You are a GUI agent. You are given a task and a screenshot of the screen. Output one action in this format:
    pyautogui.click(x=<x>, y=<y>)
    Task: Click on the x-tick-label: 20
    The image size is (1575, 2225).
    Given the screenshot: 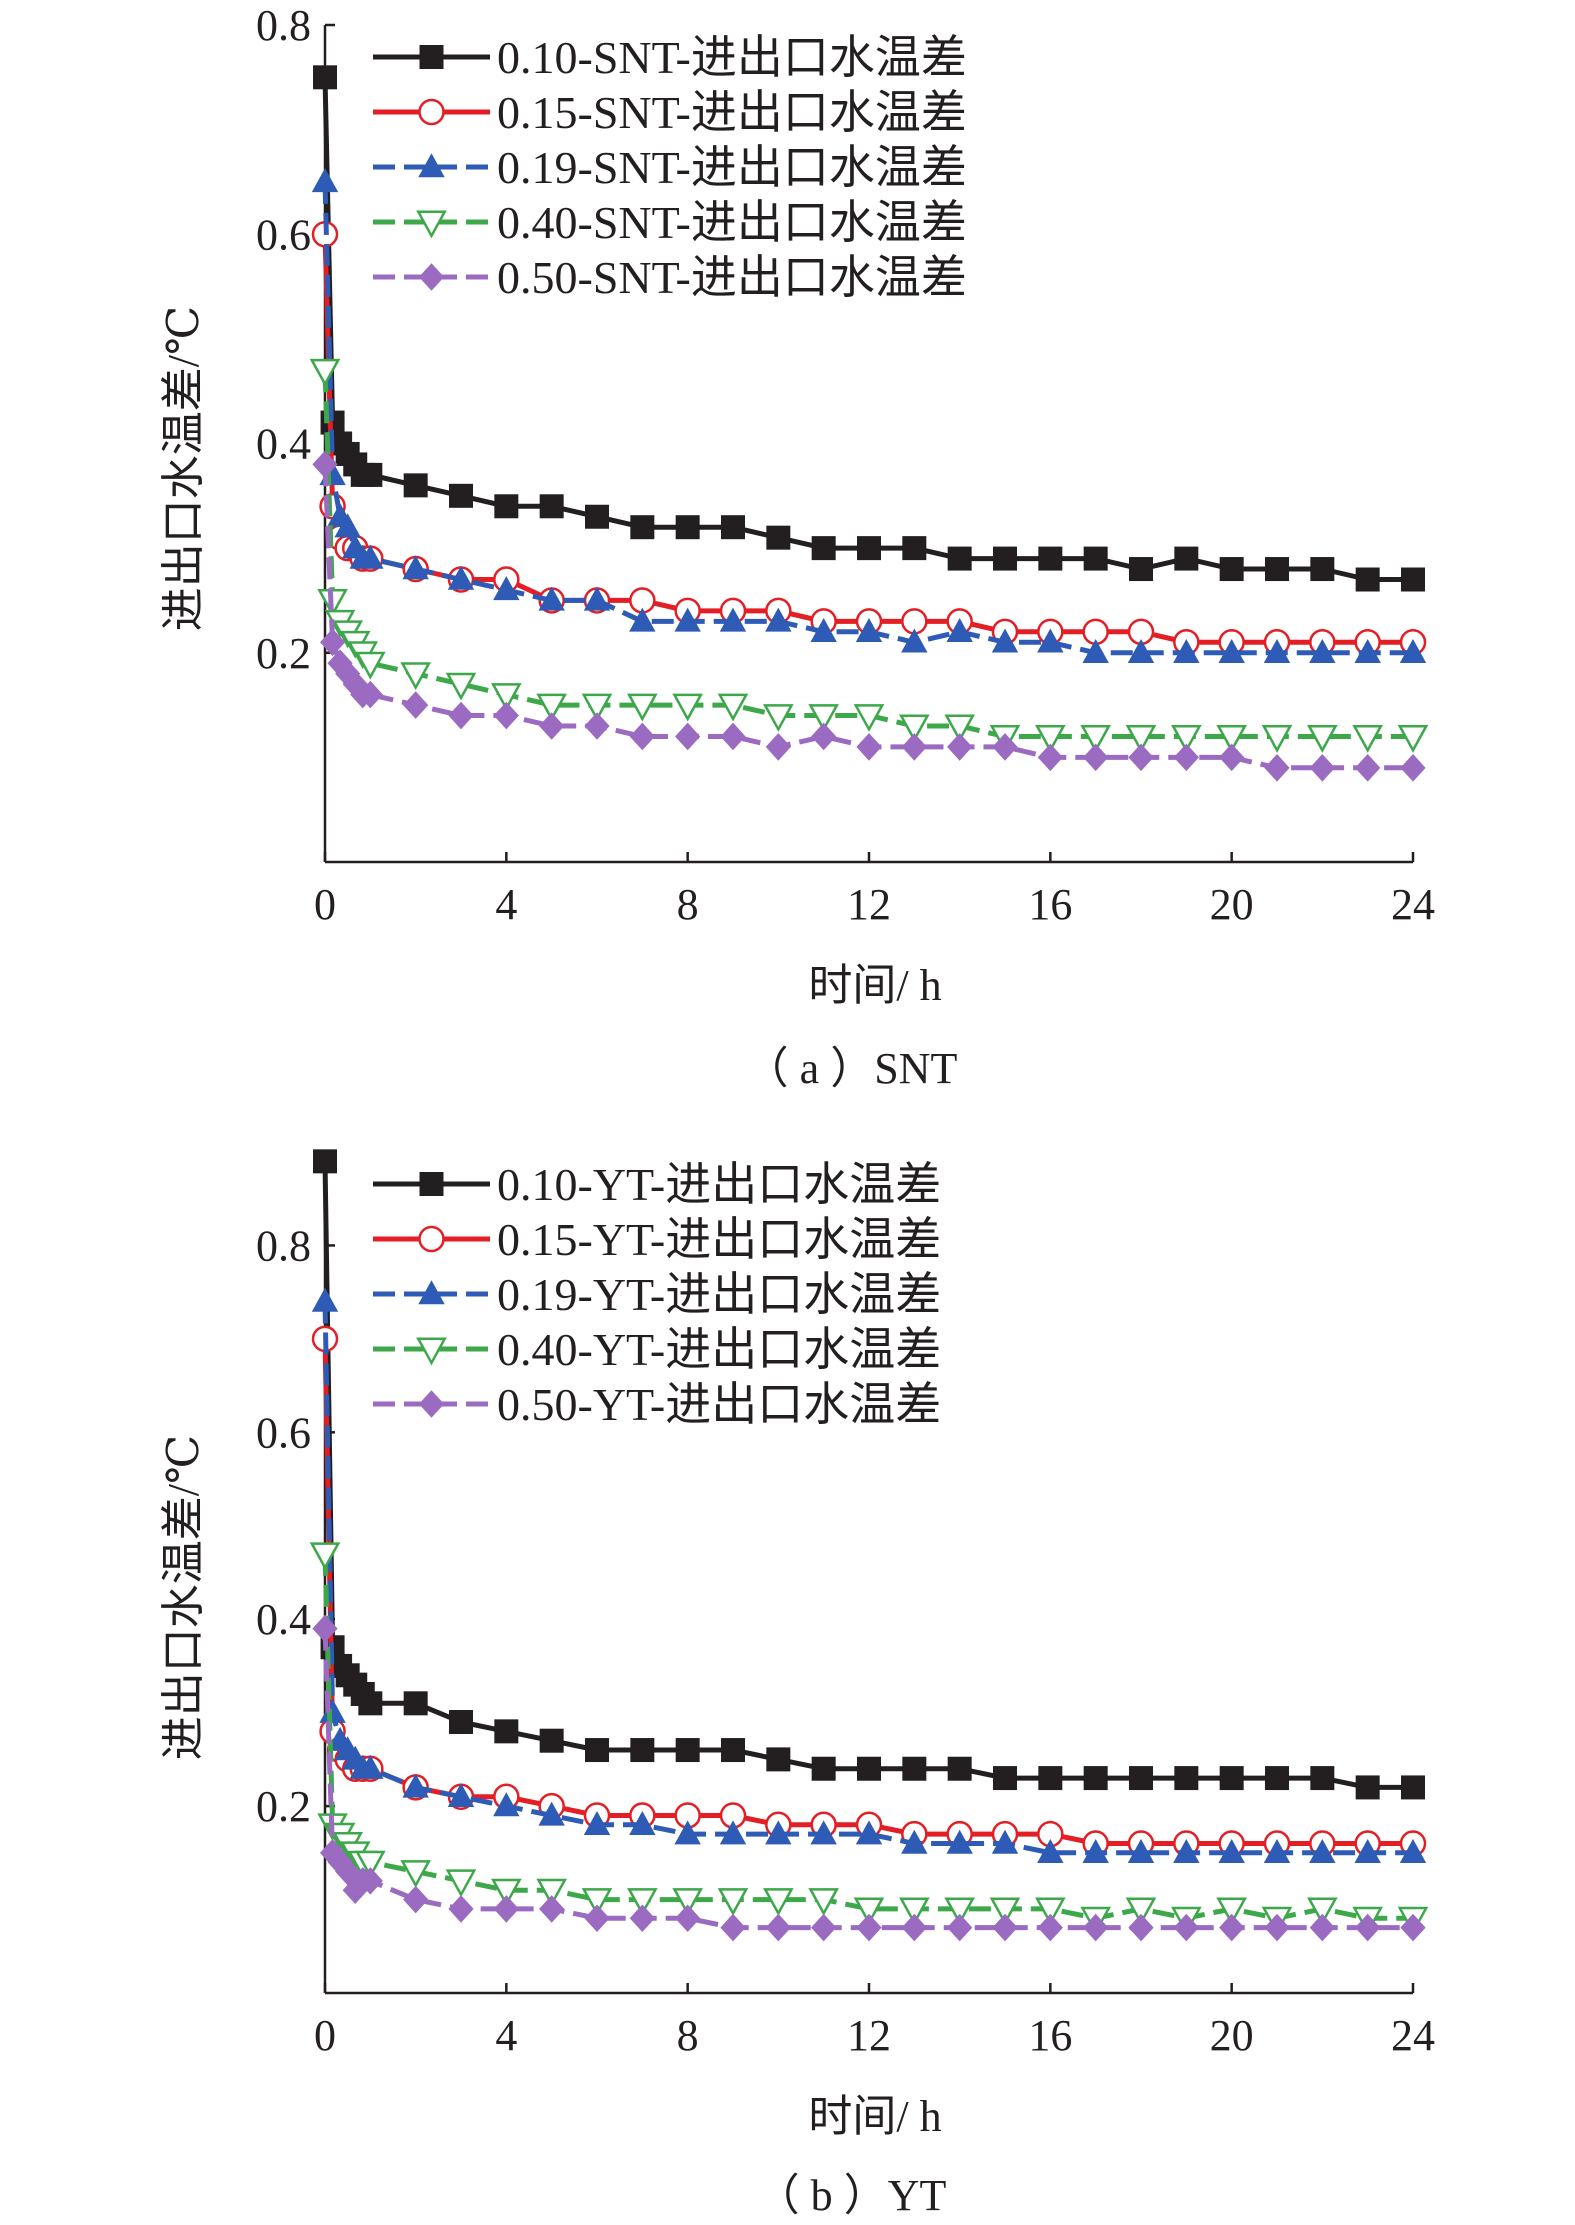 What is the action you would take?
    pyautogui.click(x=1232, y=904)
    